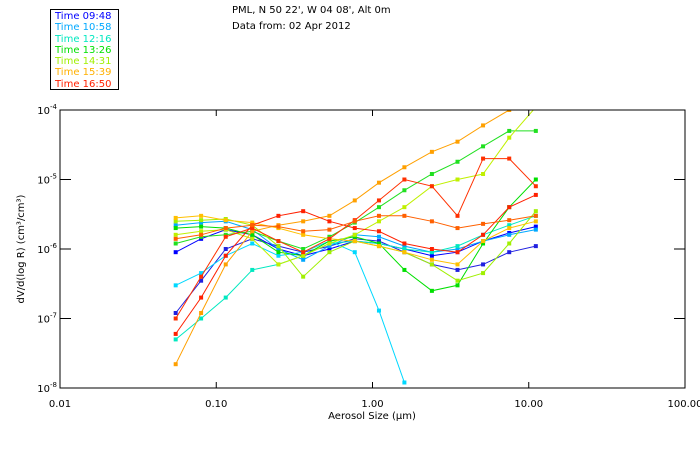  What do you see at coordinates (83, 16) in the screenshot?
I see `legend-entry: Time 09:48` at bounding box center [83, 16].